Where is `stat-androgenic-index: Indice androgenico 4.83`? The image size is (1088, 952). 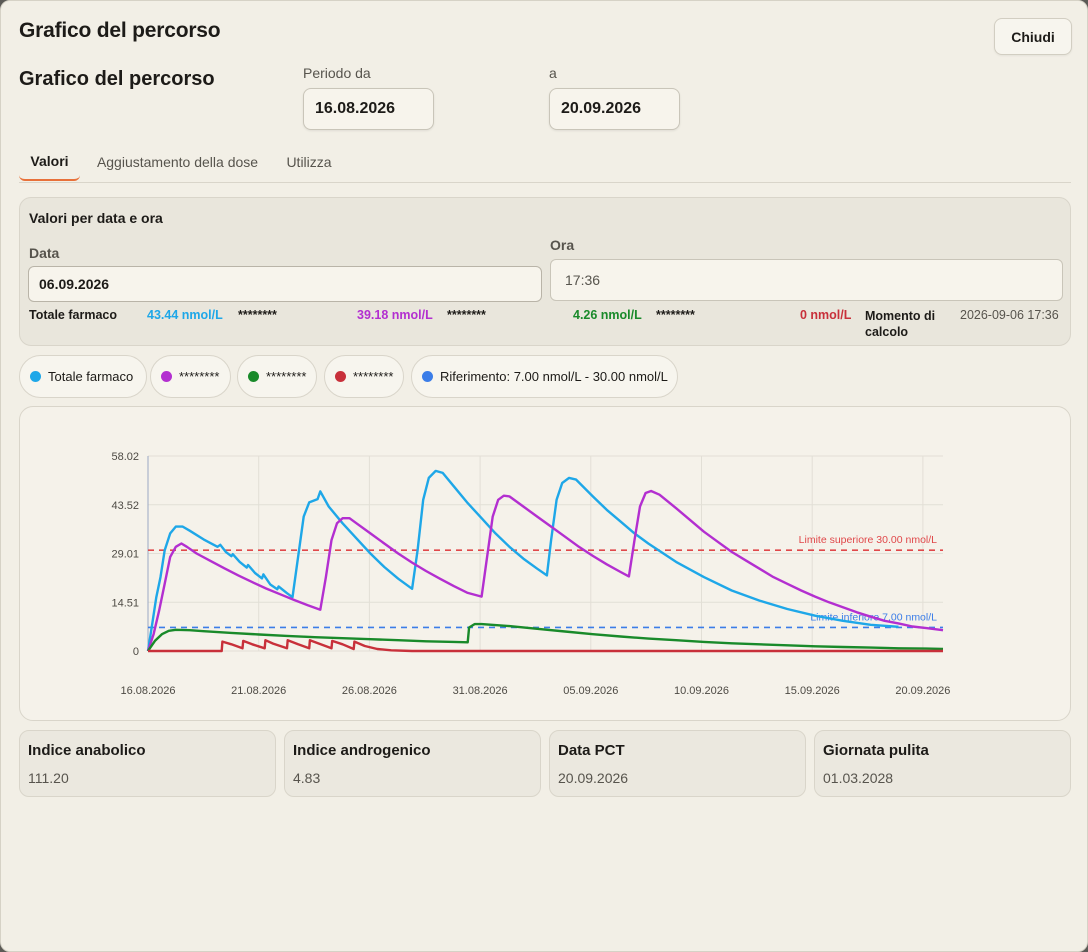
stat-androgenic-index: Indice androgenico 4.83 is located at coordinates (412, 763).